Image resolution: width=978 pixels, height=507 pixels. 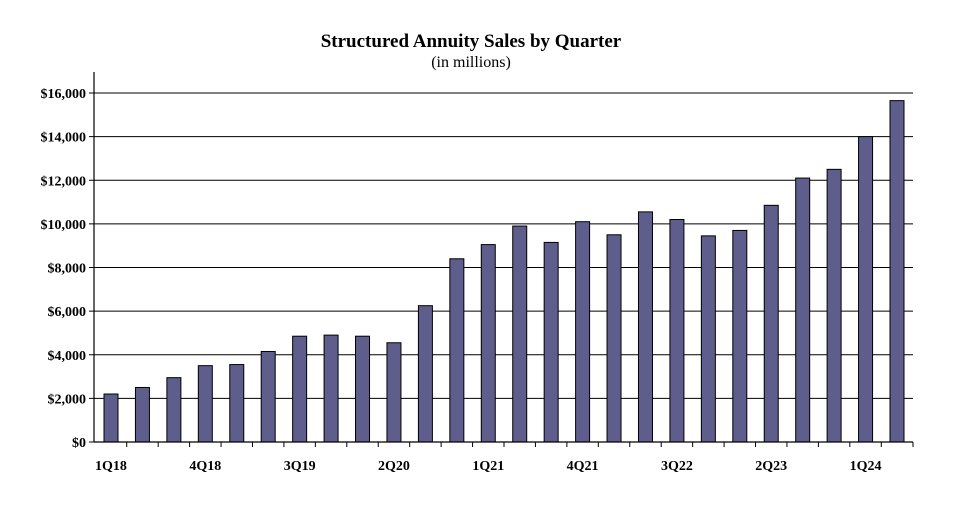 I want to click on y-tick-label: $10,000, so click(x=64, y=225).